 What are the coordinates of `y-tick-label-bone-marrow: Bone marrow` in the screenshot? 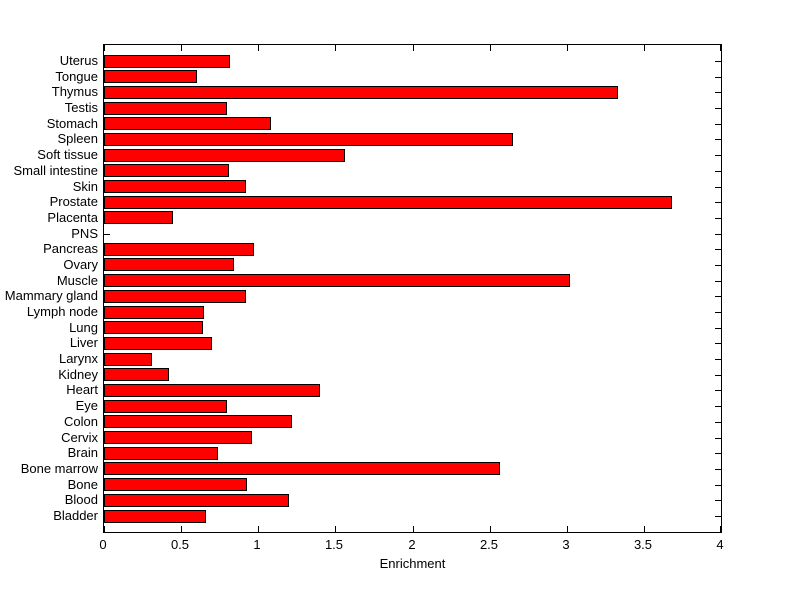 It's located at (59, 468).